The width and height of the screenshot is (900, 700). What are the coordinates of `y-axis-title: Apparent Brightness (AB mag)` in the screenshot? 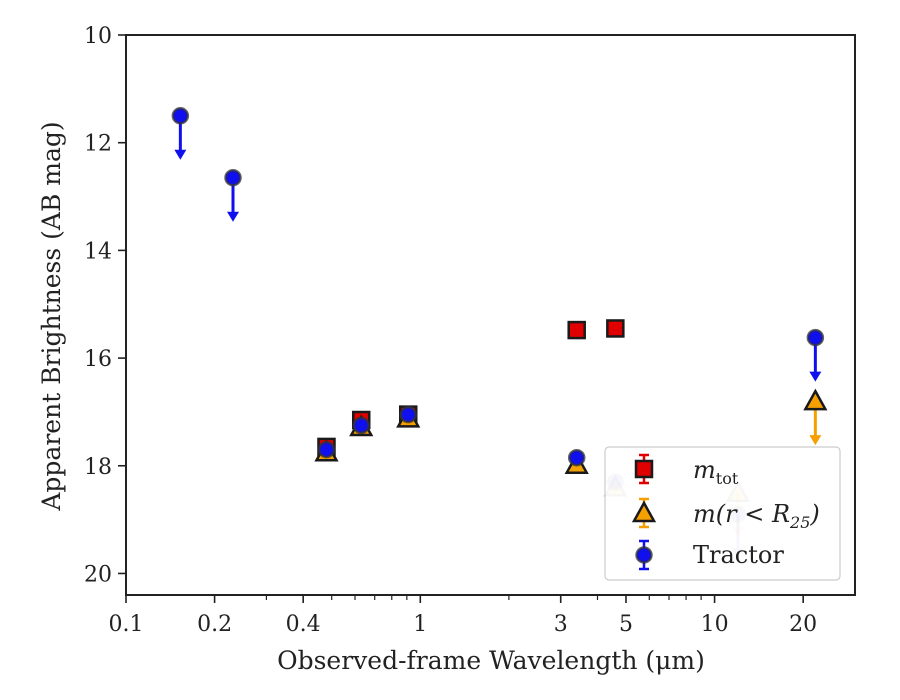 It's located at (51, 316).